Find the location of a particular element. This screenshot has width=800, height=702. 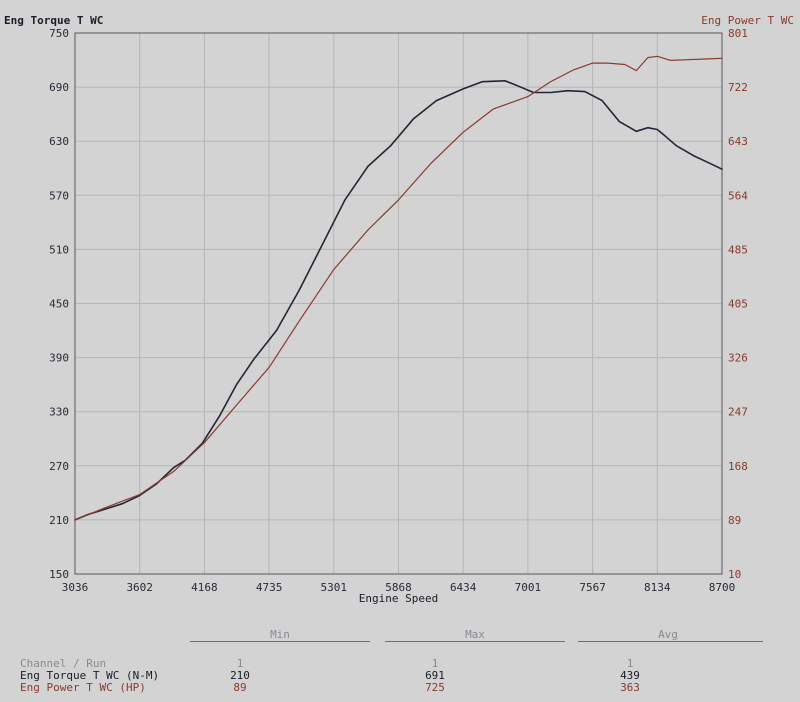

y-right-tick-label: 168 is located at coordinates (738, 466).